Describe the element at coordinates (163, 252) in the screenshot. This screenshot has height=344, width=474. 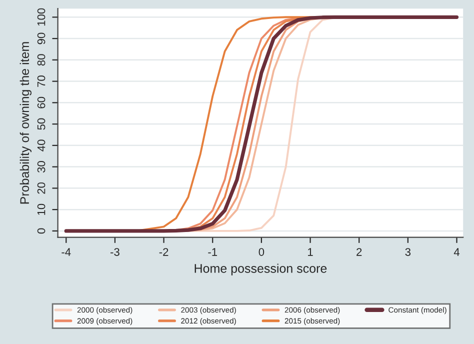
I see `x-tick-label: -2` at that location.